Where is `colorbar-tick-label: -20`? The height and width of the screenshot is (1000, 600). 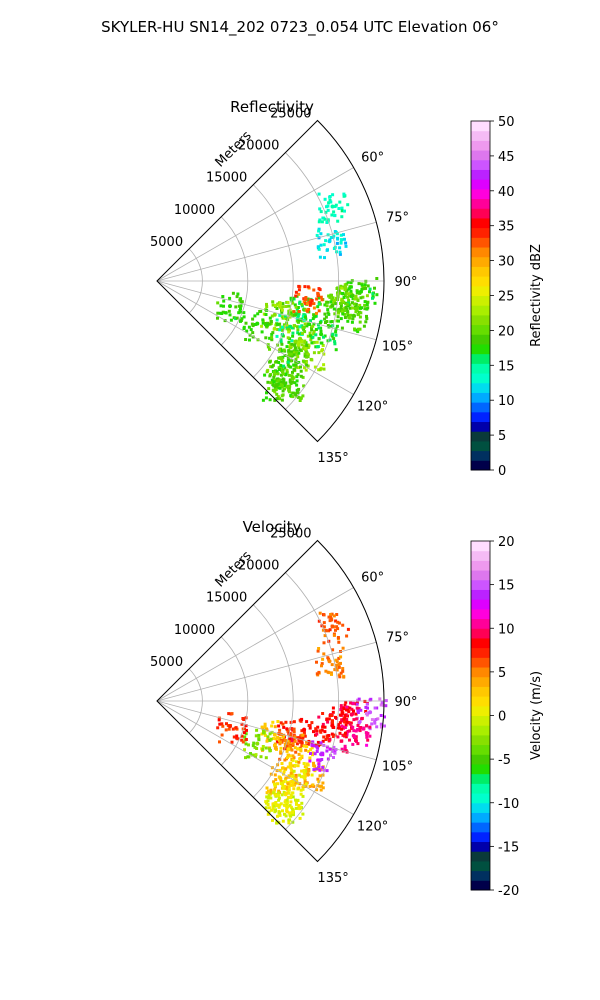 colorbar-tick-label: -20 is located at coordinates (508, 891).